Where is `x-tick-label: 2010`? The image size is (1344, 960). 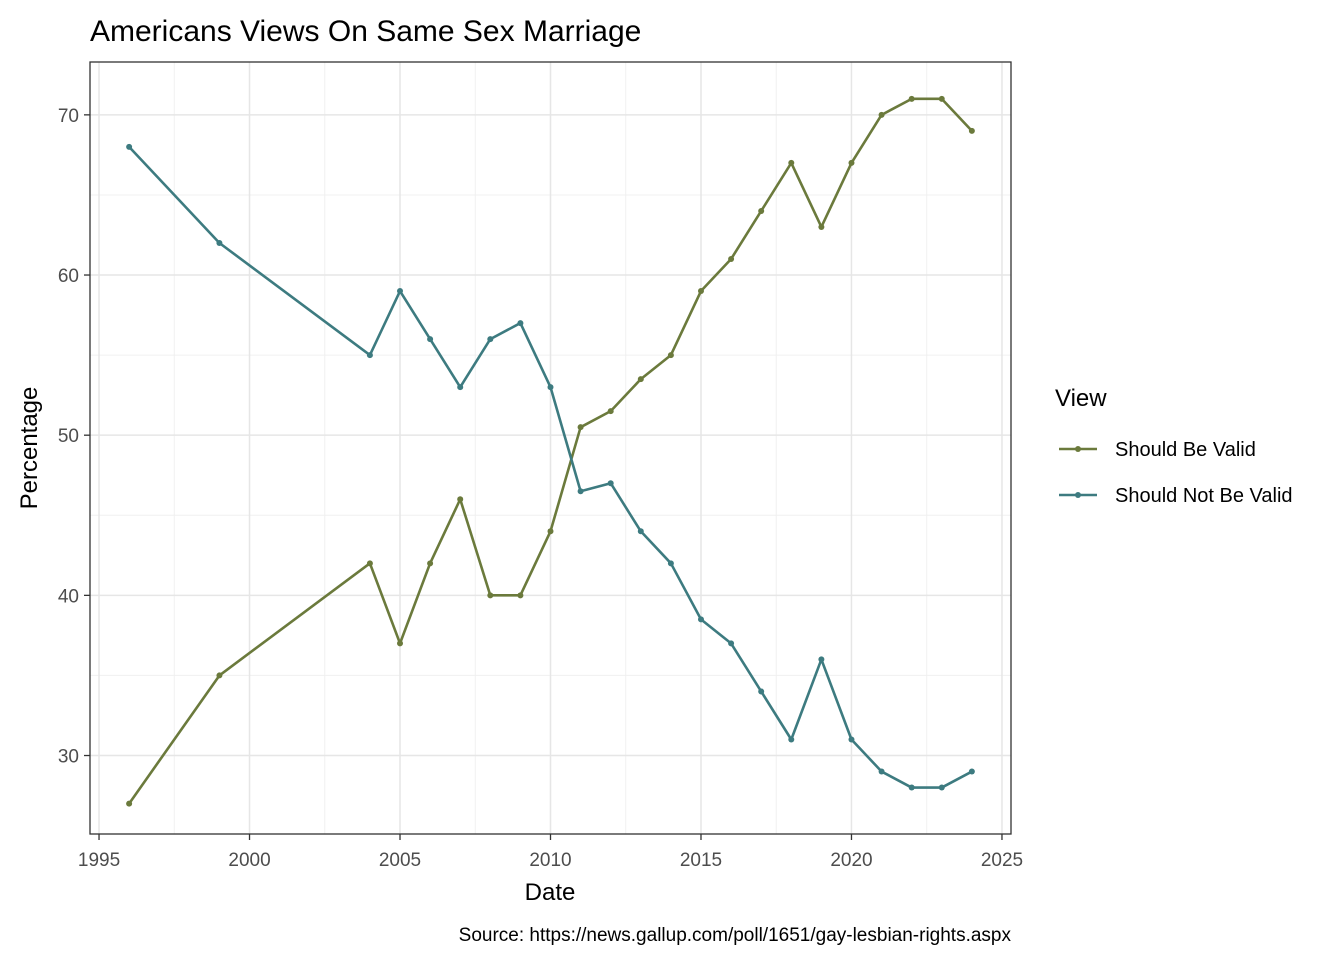
x-tick-label: 2010 is located at coordinates (550, 860).